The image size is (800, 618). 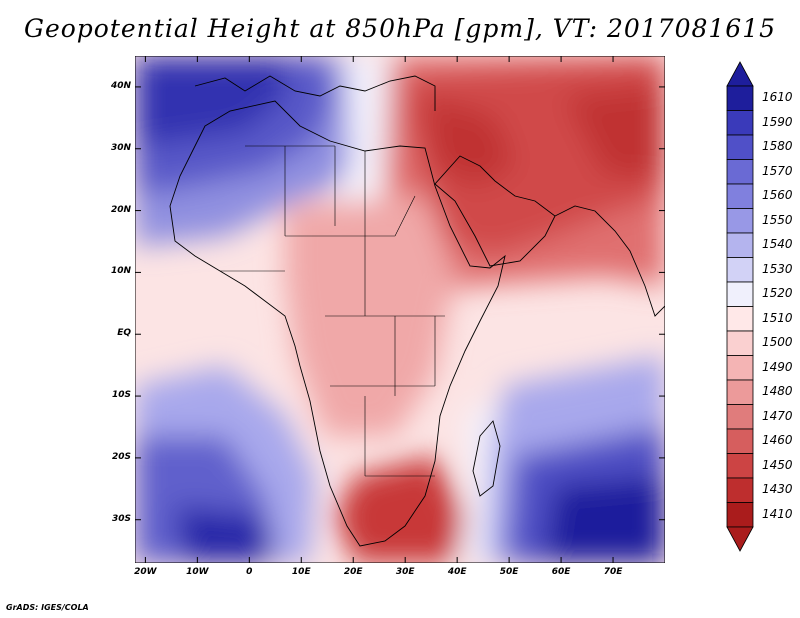 I want to click on colorbar-label: 1550, so click(x=777, y=219).